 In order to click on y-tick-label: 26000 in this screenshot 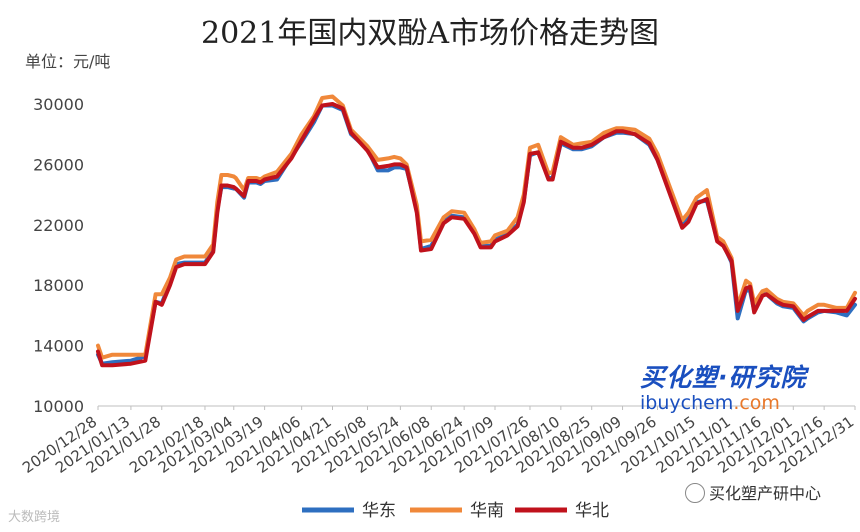, I will do `click(58, 164)`.